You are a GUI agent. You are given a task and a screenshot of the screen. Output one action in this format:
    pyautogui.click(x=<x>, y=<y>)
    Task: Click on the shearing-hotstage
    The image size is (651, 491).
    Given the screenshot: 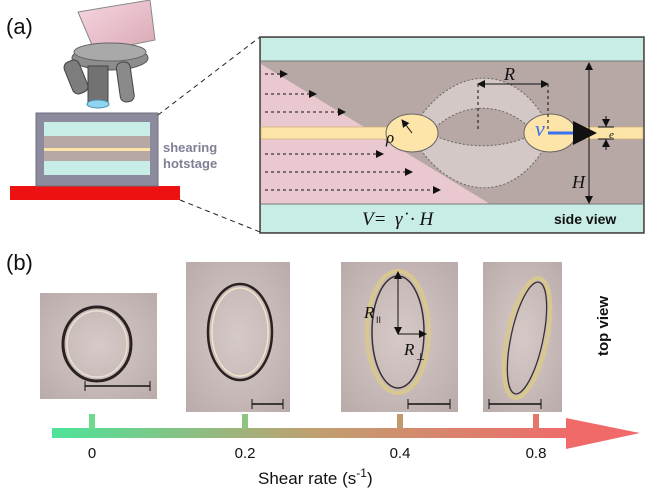 What is the action you would take?
    pyautogui.click(x=95, y=156)
    